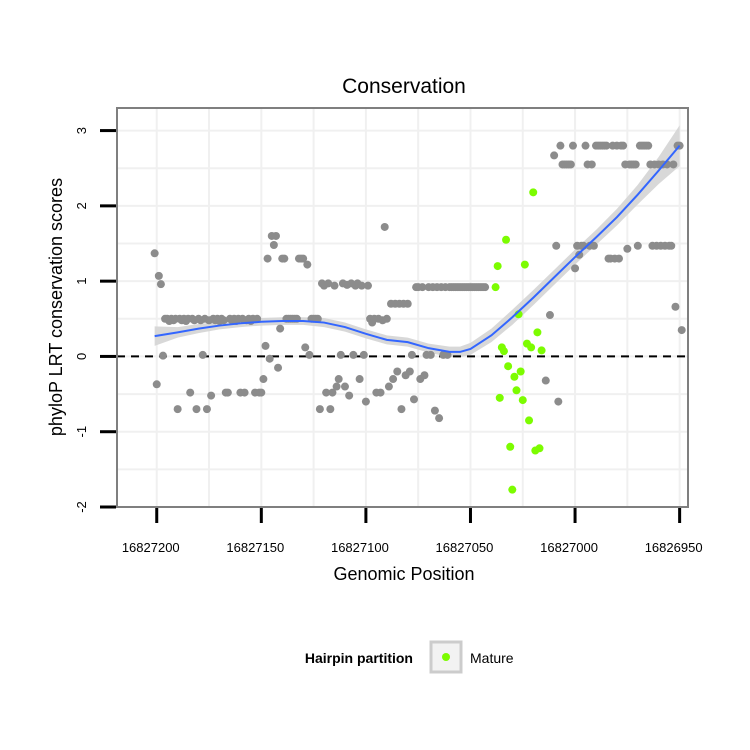  What do you see at coordinates (81, 205) in the screenshot?
I see `y-tick-label: 2` at bounding box center [81, 205].